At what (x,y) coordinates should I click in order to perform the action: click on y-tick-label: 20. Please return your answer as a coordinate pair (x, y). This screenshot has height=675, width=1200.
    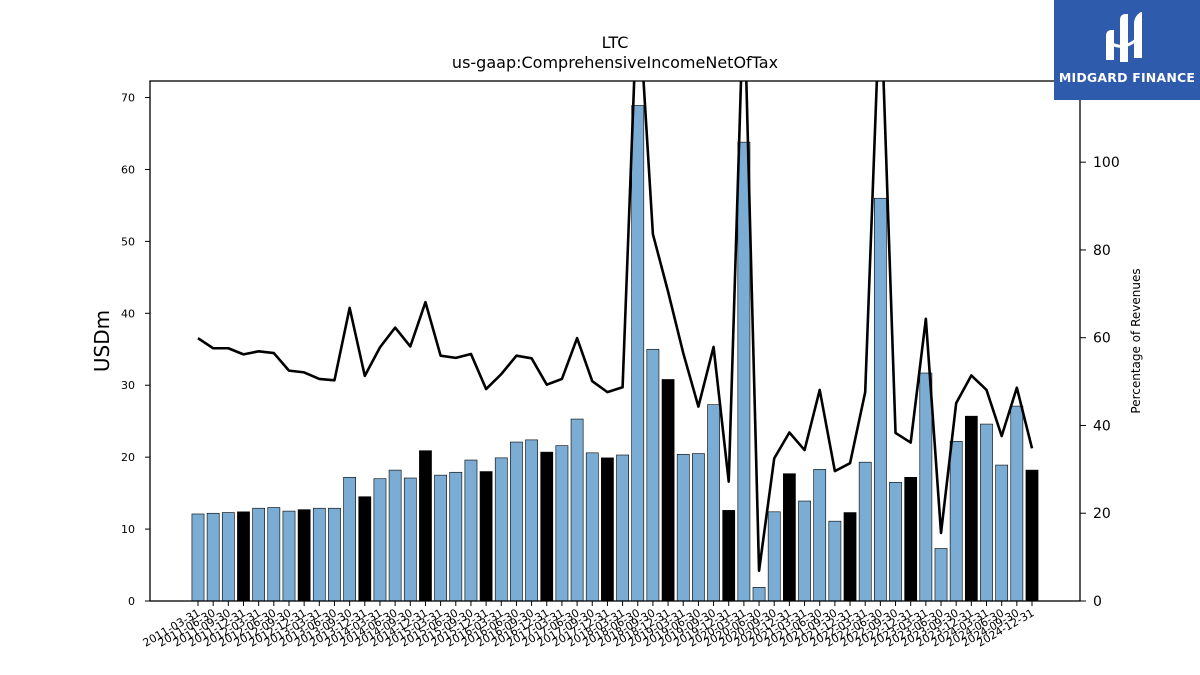
    Looking at the image, I should click on (128, 457).